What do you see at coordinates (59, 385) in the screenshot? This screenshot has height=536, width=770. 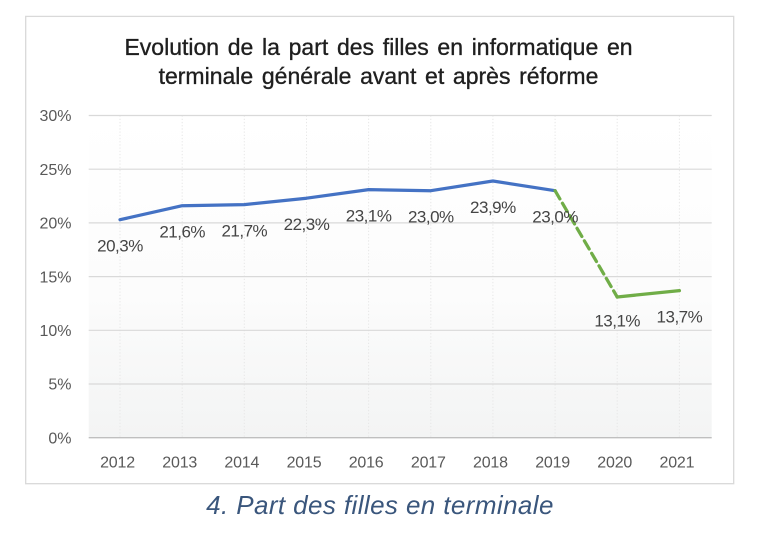 I see `svg-text: 5%` at bounding box center [59, 385].